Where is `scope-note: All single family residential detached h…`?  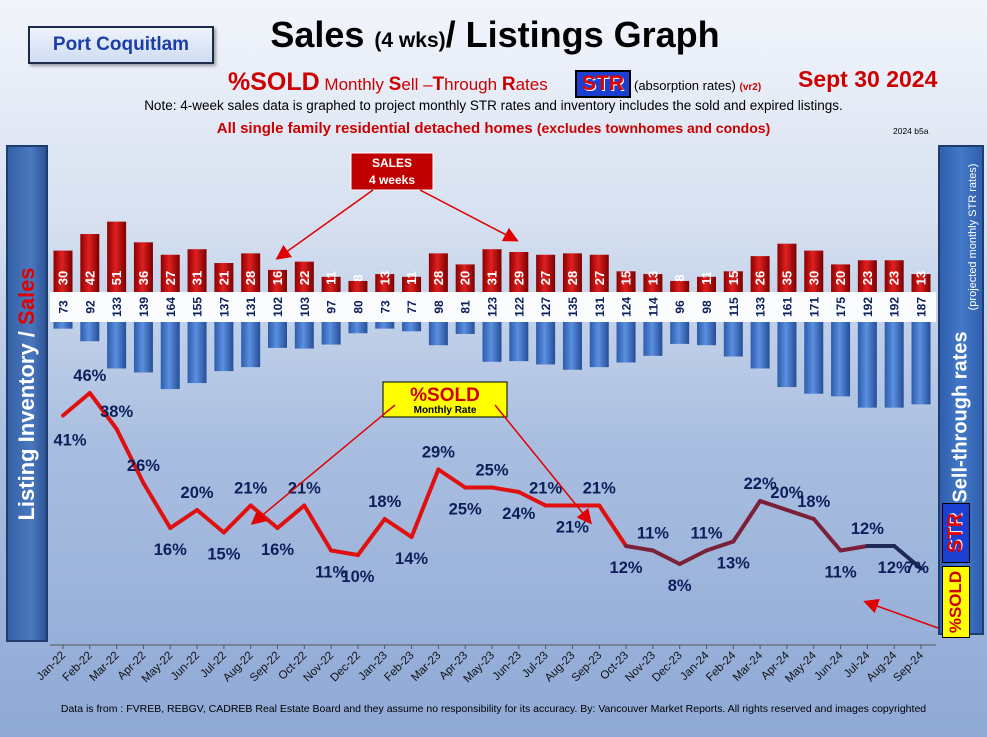
scope-note: All single family residential detached h… is located at coordinates (493, 128).